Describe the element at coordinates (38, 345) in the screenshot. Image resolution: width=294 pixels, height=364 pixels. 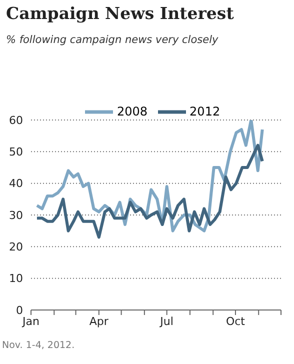
I see `text: Nov. 1-4, 2012.` at that location.